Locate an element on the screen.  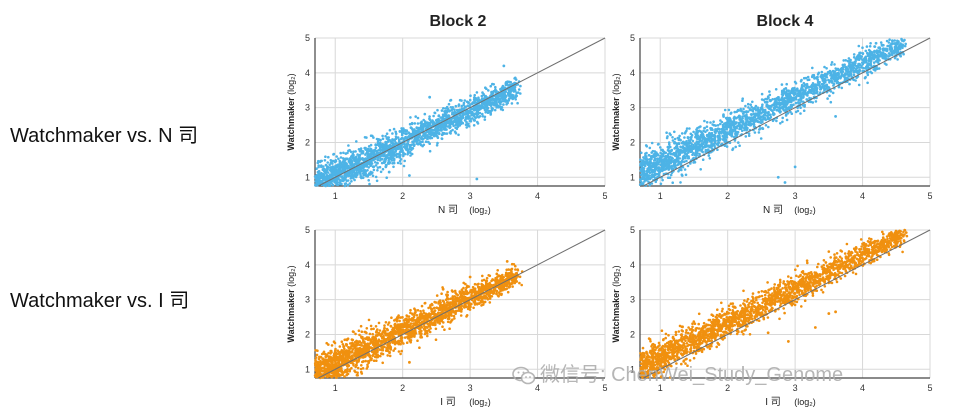
x-tick-label: 1 is located at coordinates (335, 388).